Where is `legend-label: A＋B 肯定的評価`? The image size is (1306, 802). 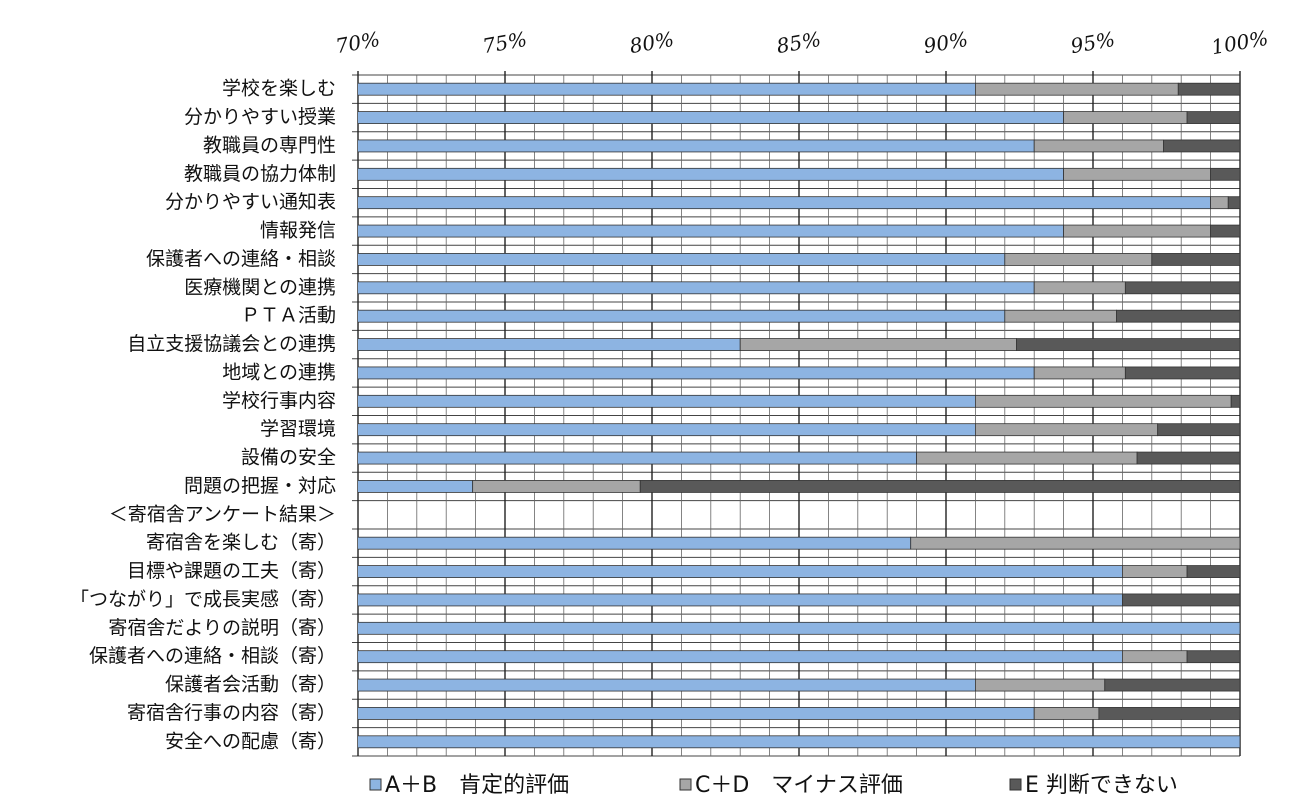 legend-label: A＋B 肯定的評価 is located at coordinates (477, 785).